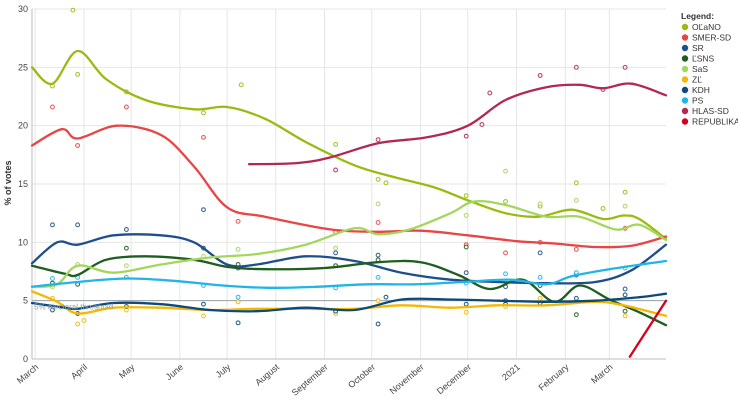  What do you see at coordinates (685, 37) in the screenshot?
I see `legend-marker-smer-sd` at bounding box center [685, 37].